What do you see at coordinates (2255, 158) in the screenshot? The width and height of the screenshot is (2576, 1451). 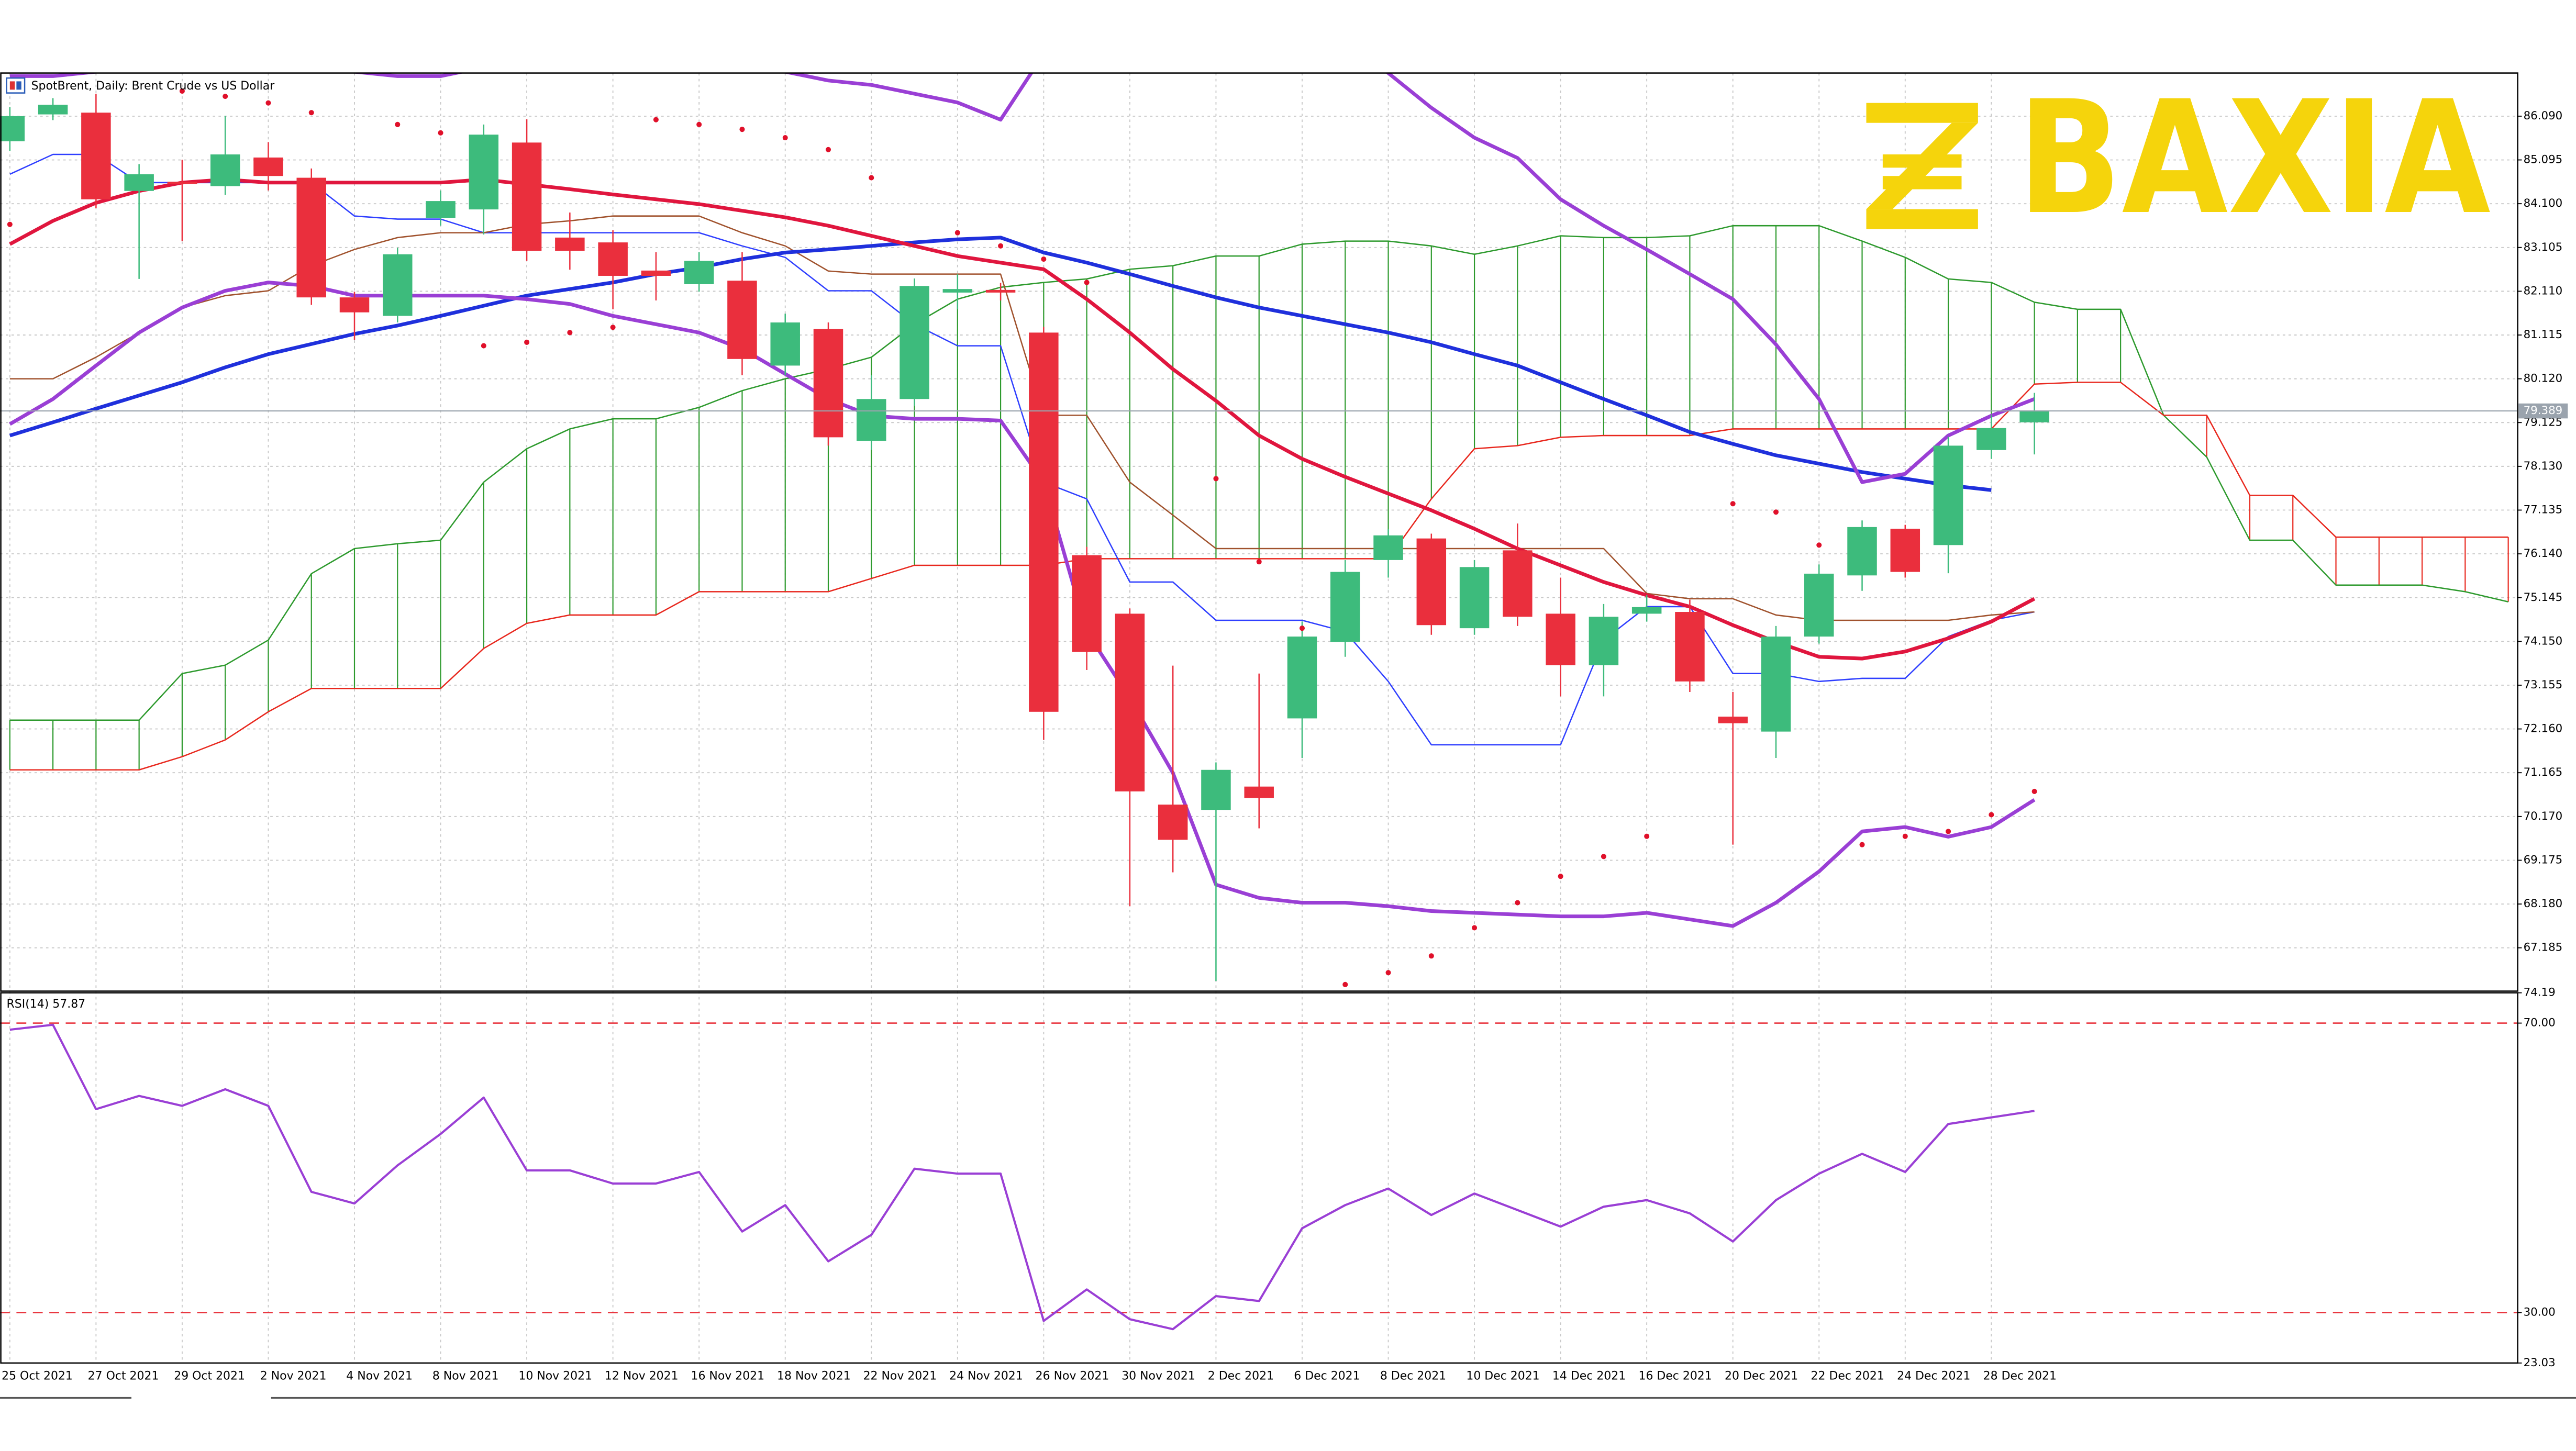 I see `logo-text: BAXIA` at bounding box center [2255, 158].